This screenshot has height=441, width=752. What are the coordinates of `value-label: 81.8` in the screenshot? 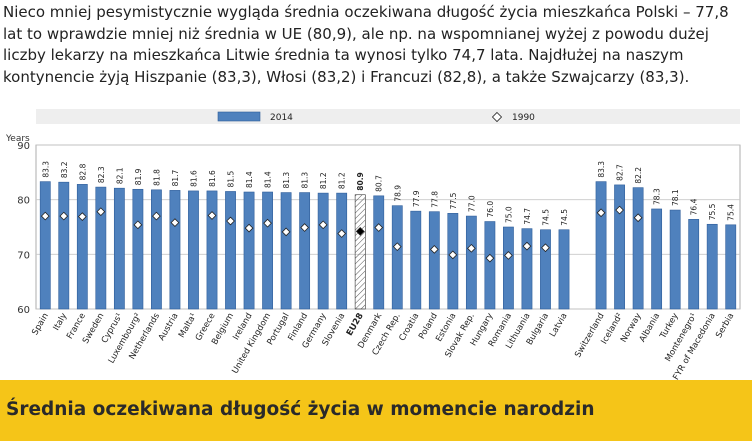 It's located at (156, 177).